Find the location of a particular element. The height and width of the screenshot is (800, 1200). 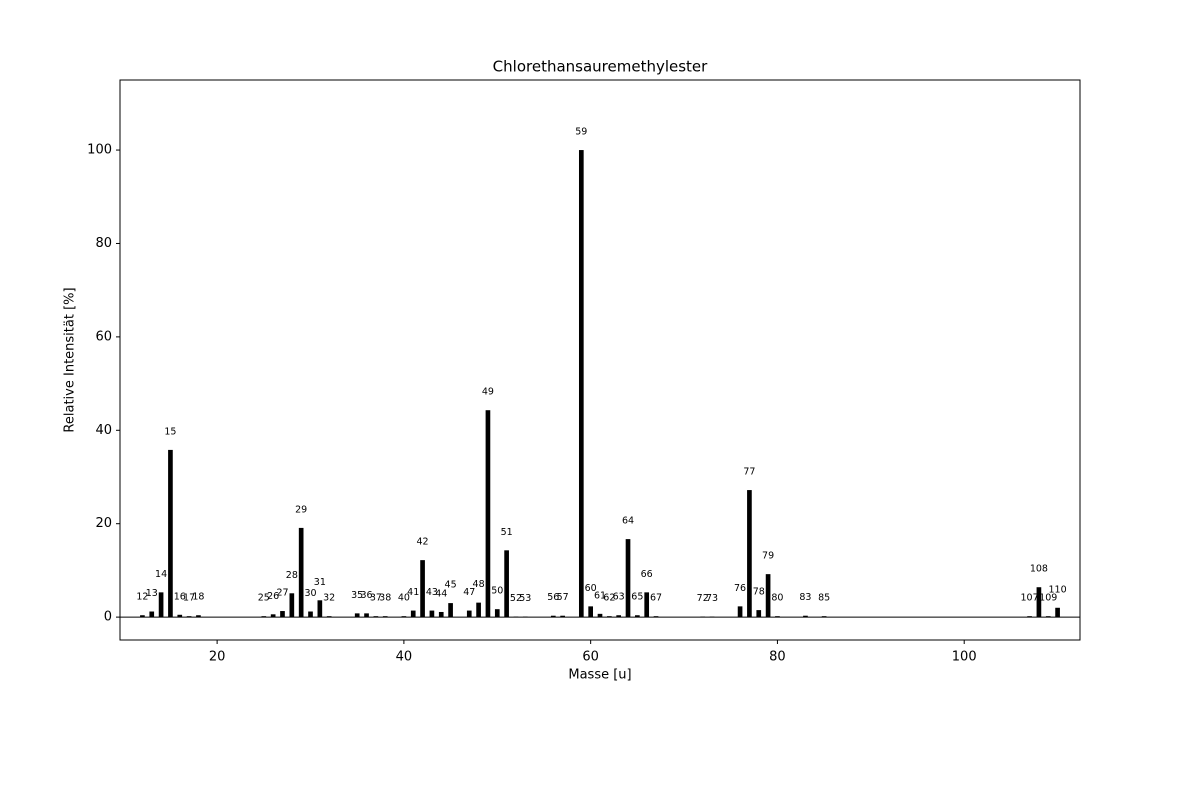

y-tick-label: 80 is located at coordinates (103, 243).